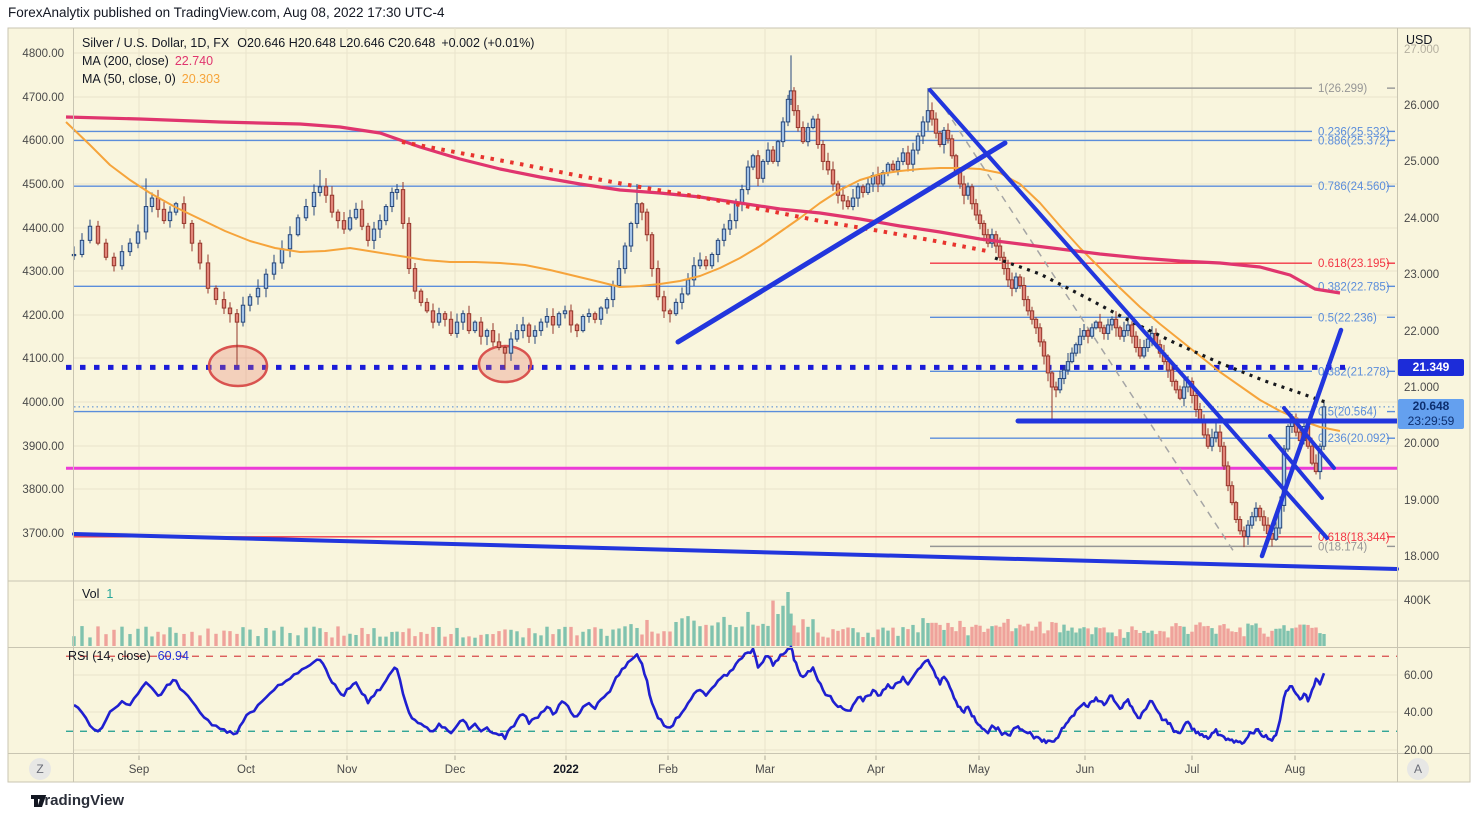 Image resolution: width=1479 pixels, height=818 pixels. I want to click on tradingview-wordmark: TradingView, so click(80, 800).